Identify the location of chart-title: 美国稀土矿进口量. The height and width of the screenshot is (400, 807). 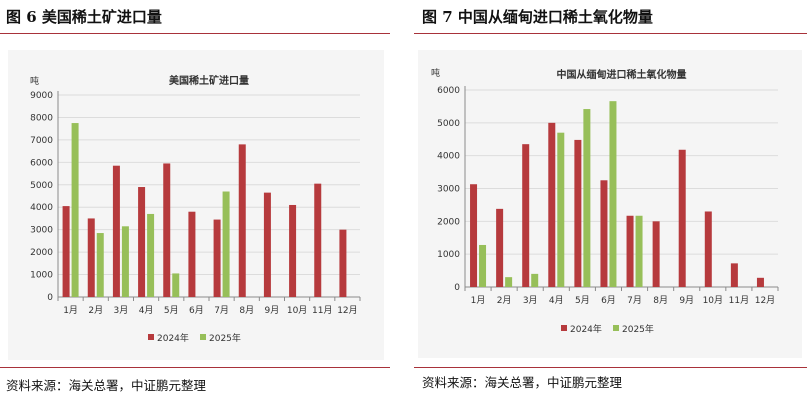
(209, 80).